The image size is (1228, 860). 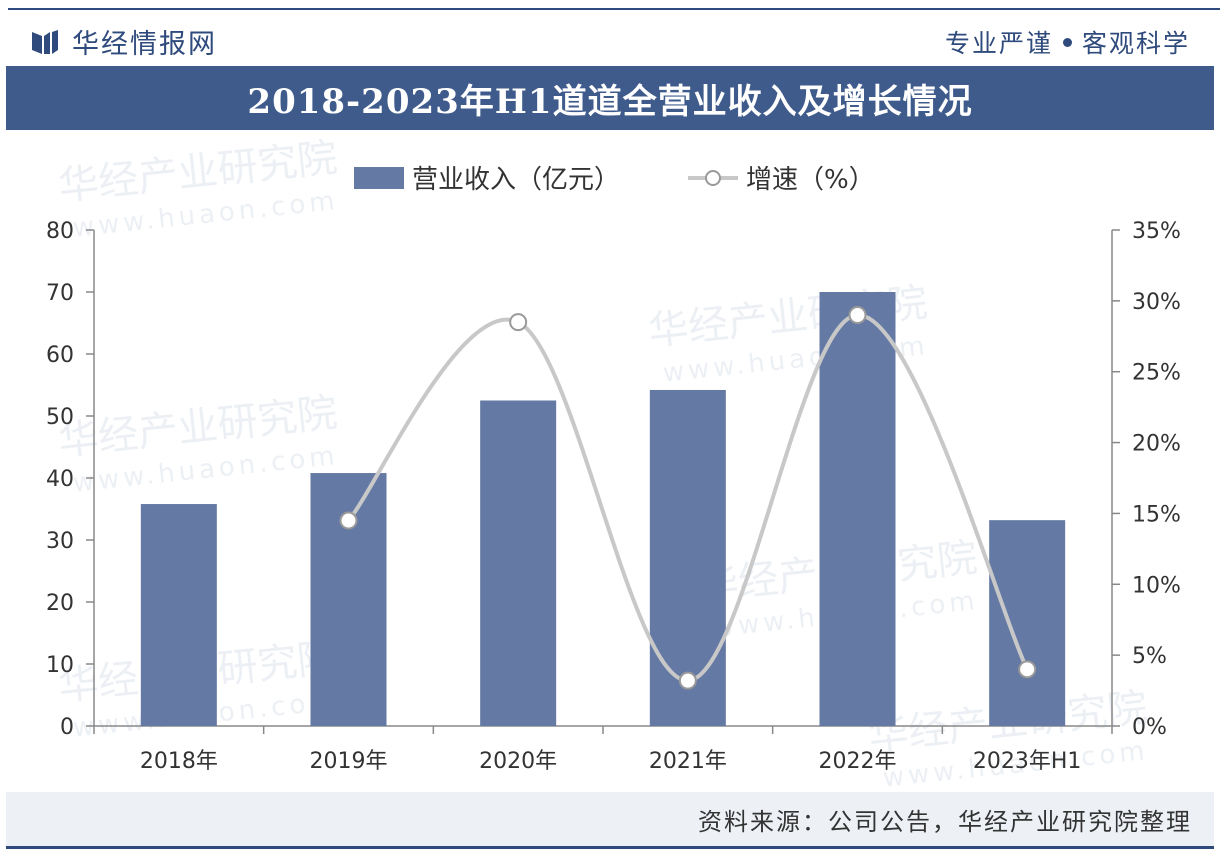 I want to click on slogan-dot-icon, so click(x=1067, y=42).